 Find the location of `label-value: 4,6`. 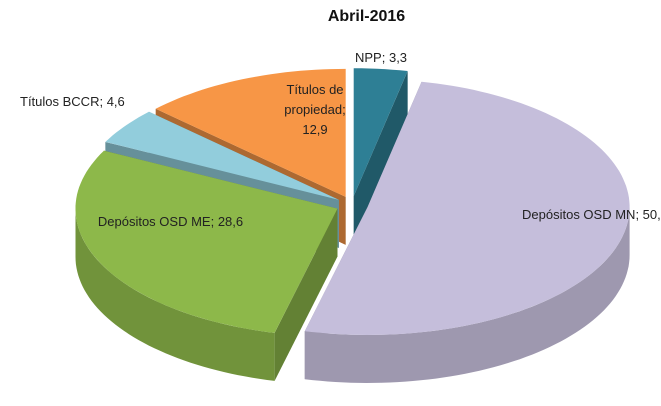

label-value: 4,6 is located at coordinates (115, 101).